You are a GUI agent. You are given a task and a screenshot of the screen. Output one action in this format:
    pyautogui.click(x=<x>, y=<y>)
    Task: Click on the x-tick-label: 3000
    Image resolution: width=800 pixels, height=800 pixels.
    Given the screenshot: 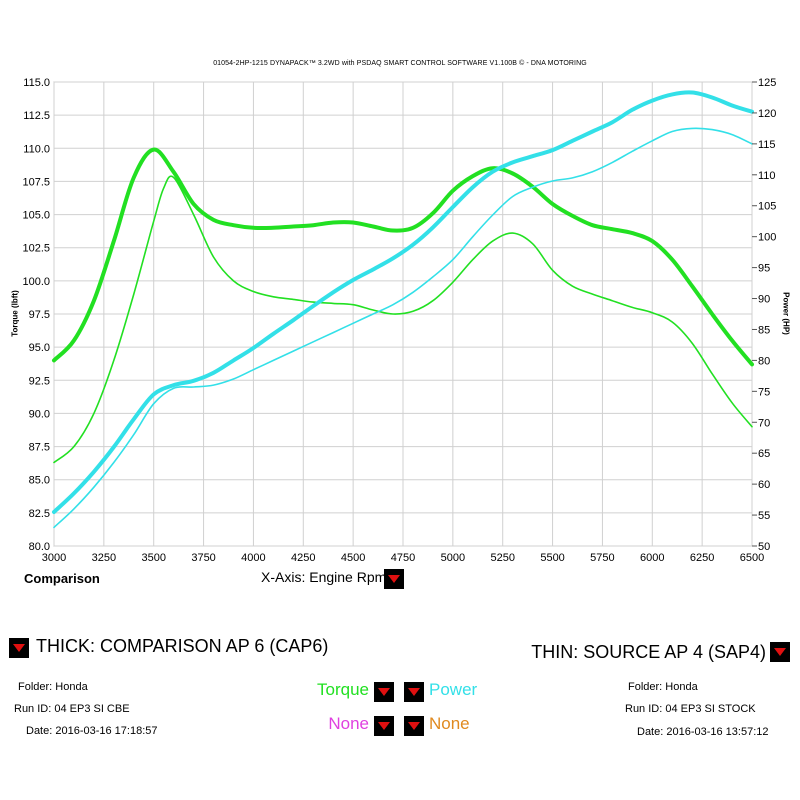 What is the action you would take?
    pyautogui.click(x=54, y=558)
    